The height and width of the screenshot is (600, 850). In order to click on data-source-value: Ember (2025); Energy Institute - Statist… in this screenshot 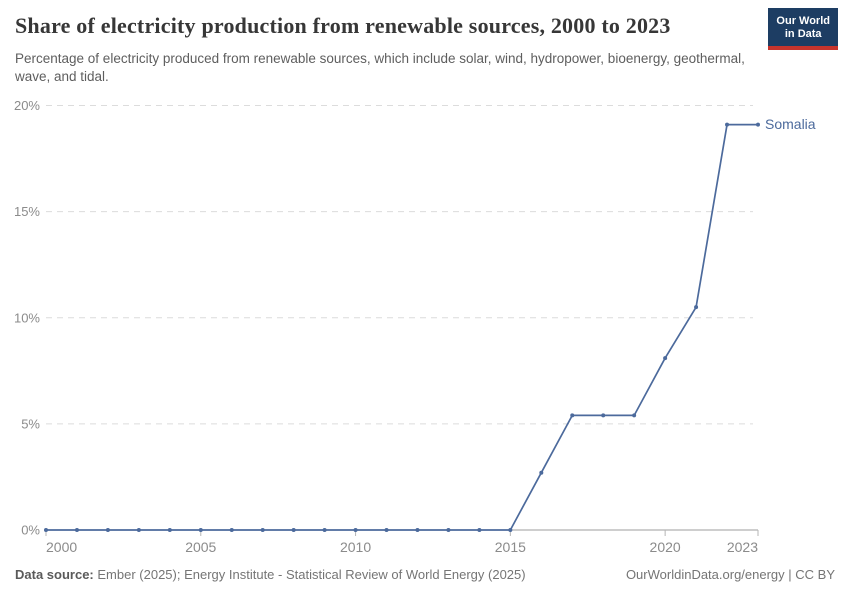, I will do `click(311, 574)`.